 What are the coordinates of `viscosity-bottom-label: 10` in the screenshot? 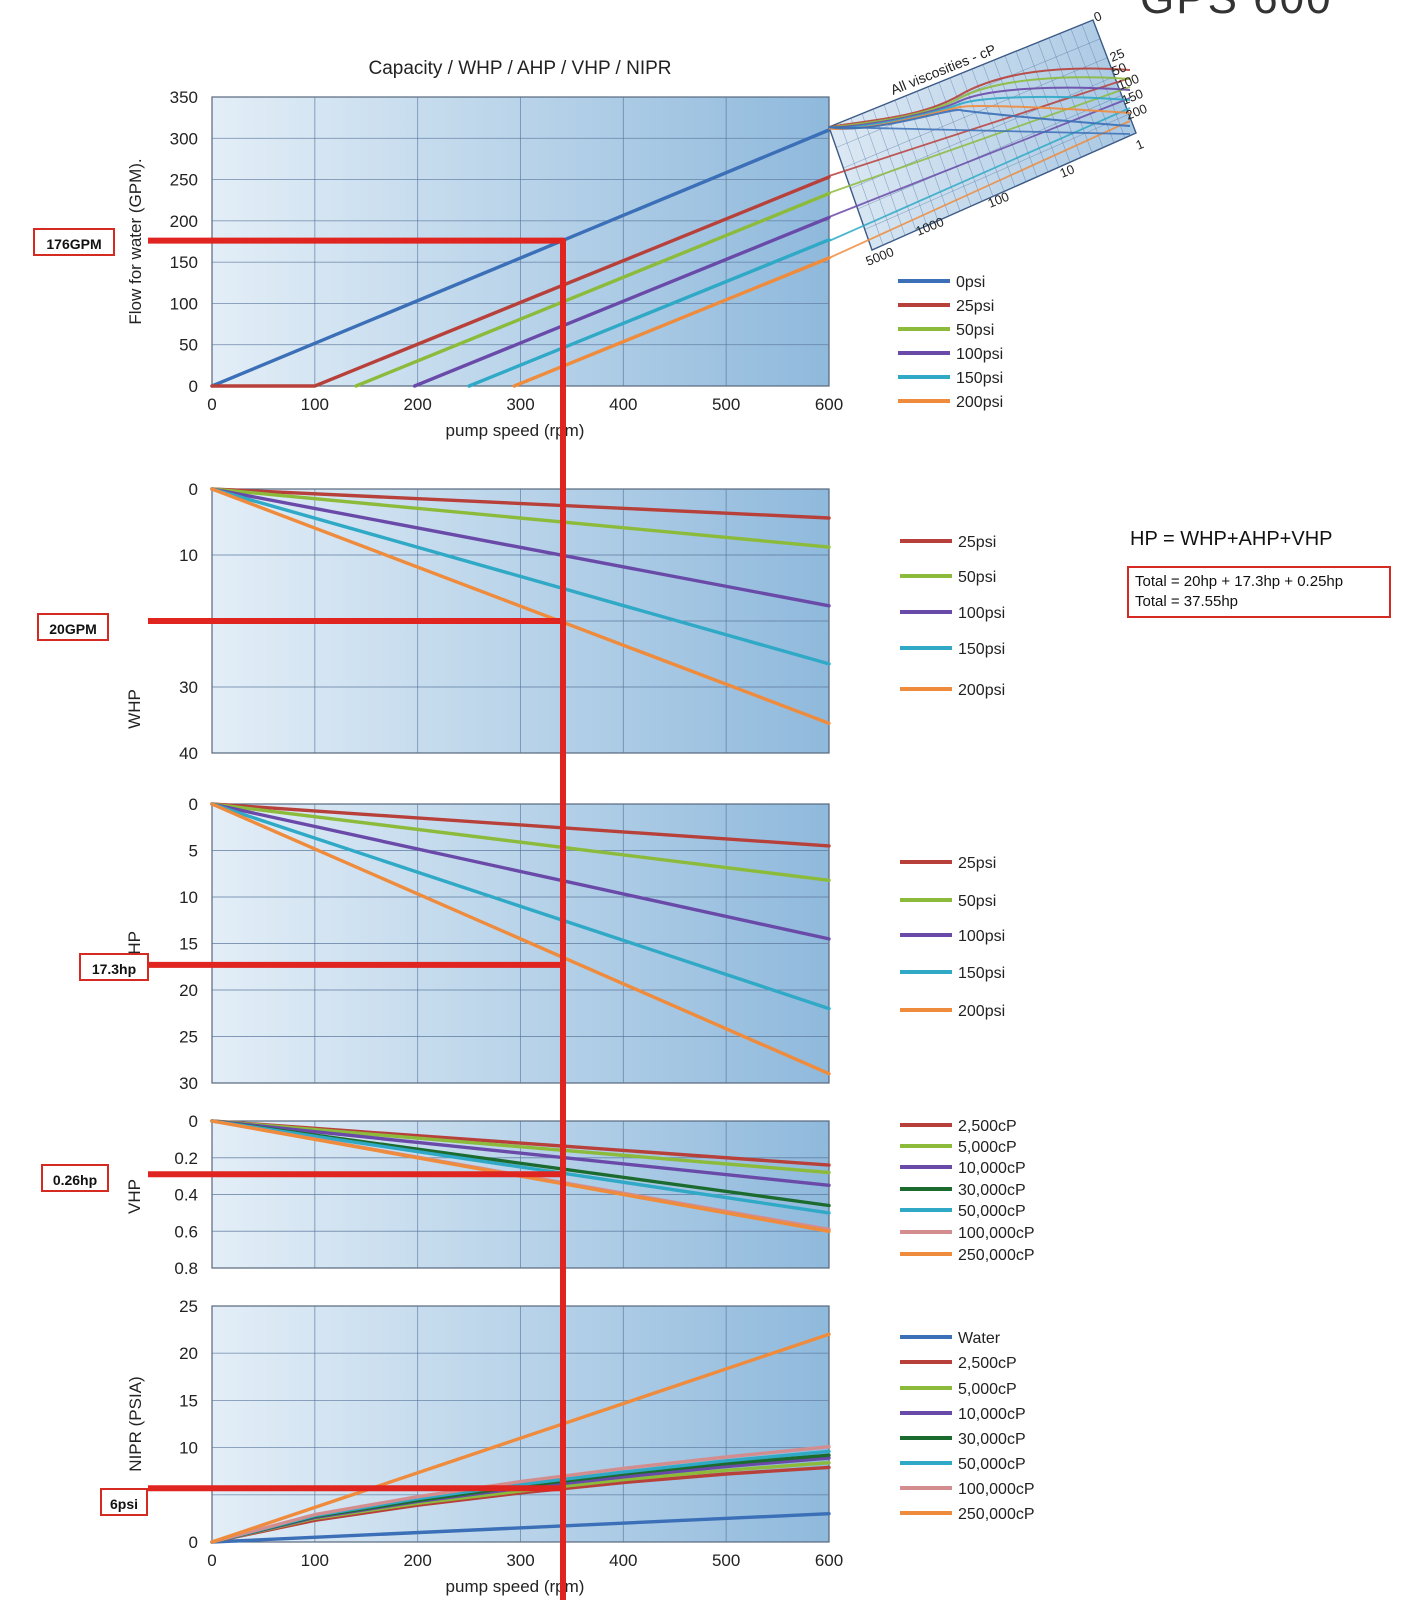 It's located at (1067, 170).